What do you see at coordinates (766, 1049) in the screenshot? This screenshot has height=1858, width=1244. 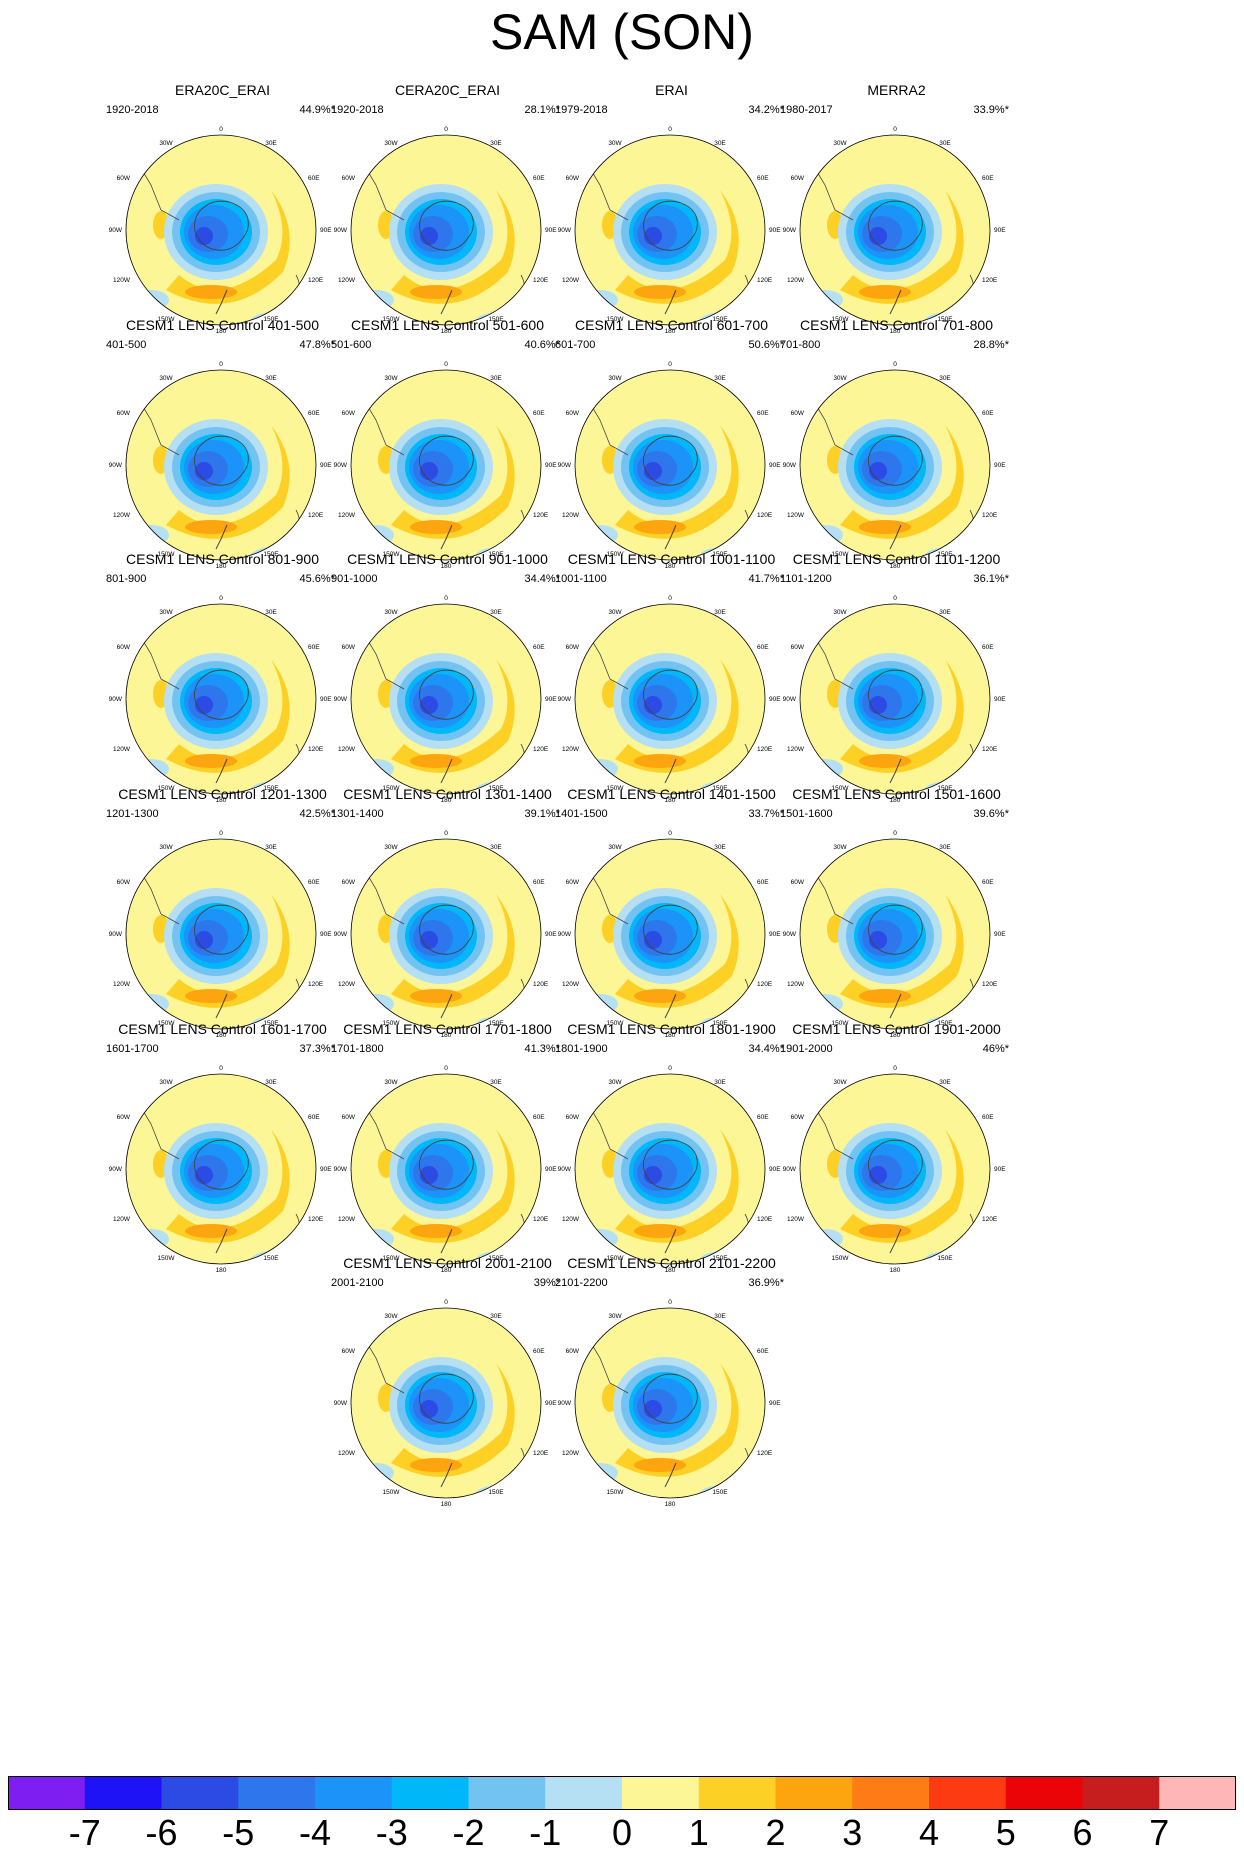 I see `panel-variance-percent: 34.4%*` at bounding box center [766, 1049].